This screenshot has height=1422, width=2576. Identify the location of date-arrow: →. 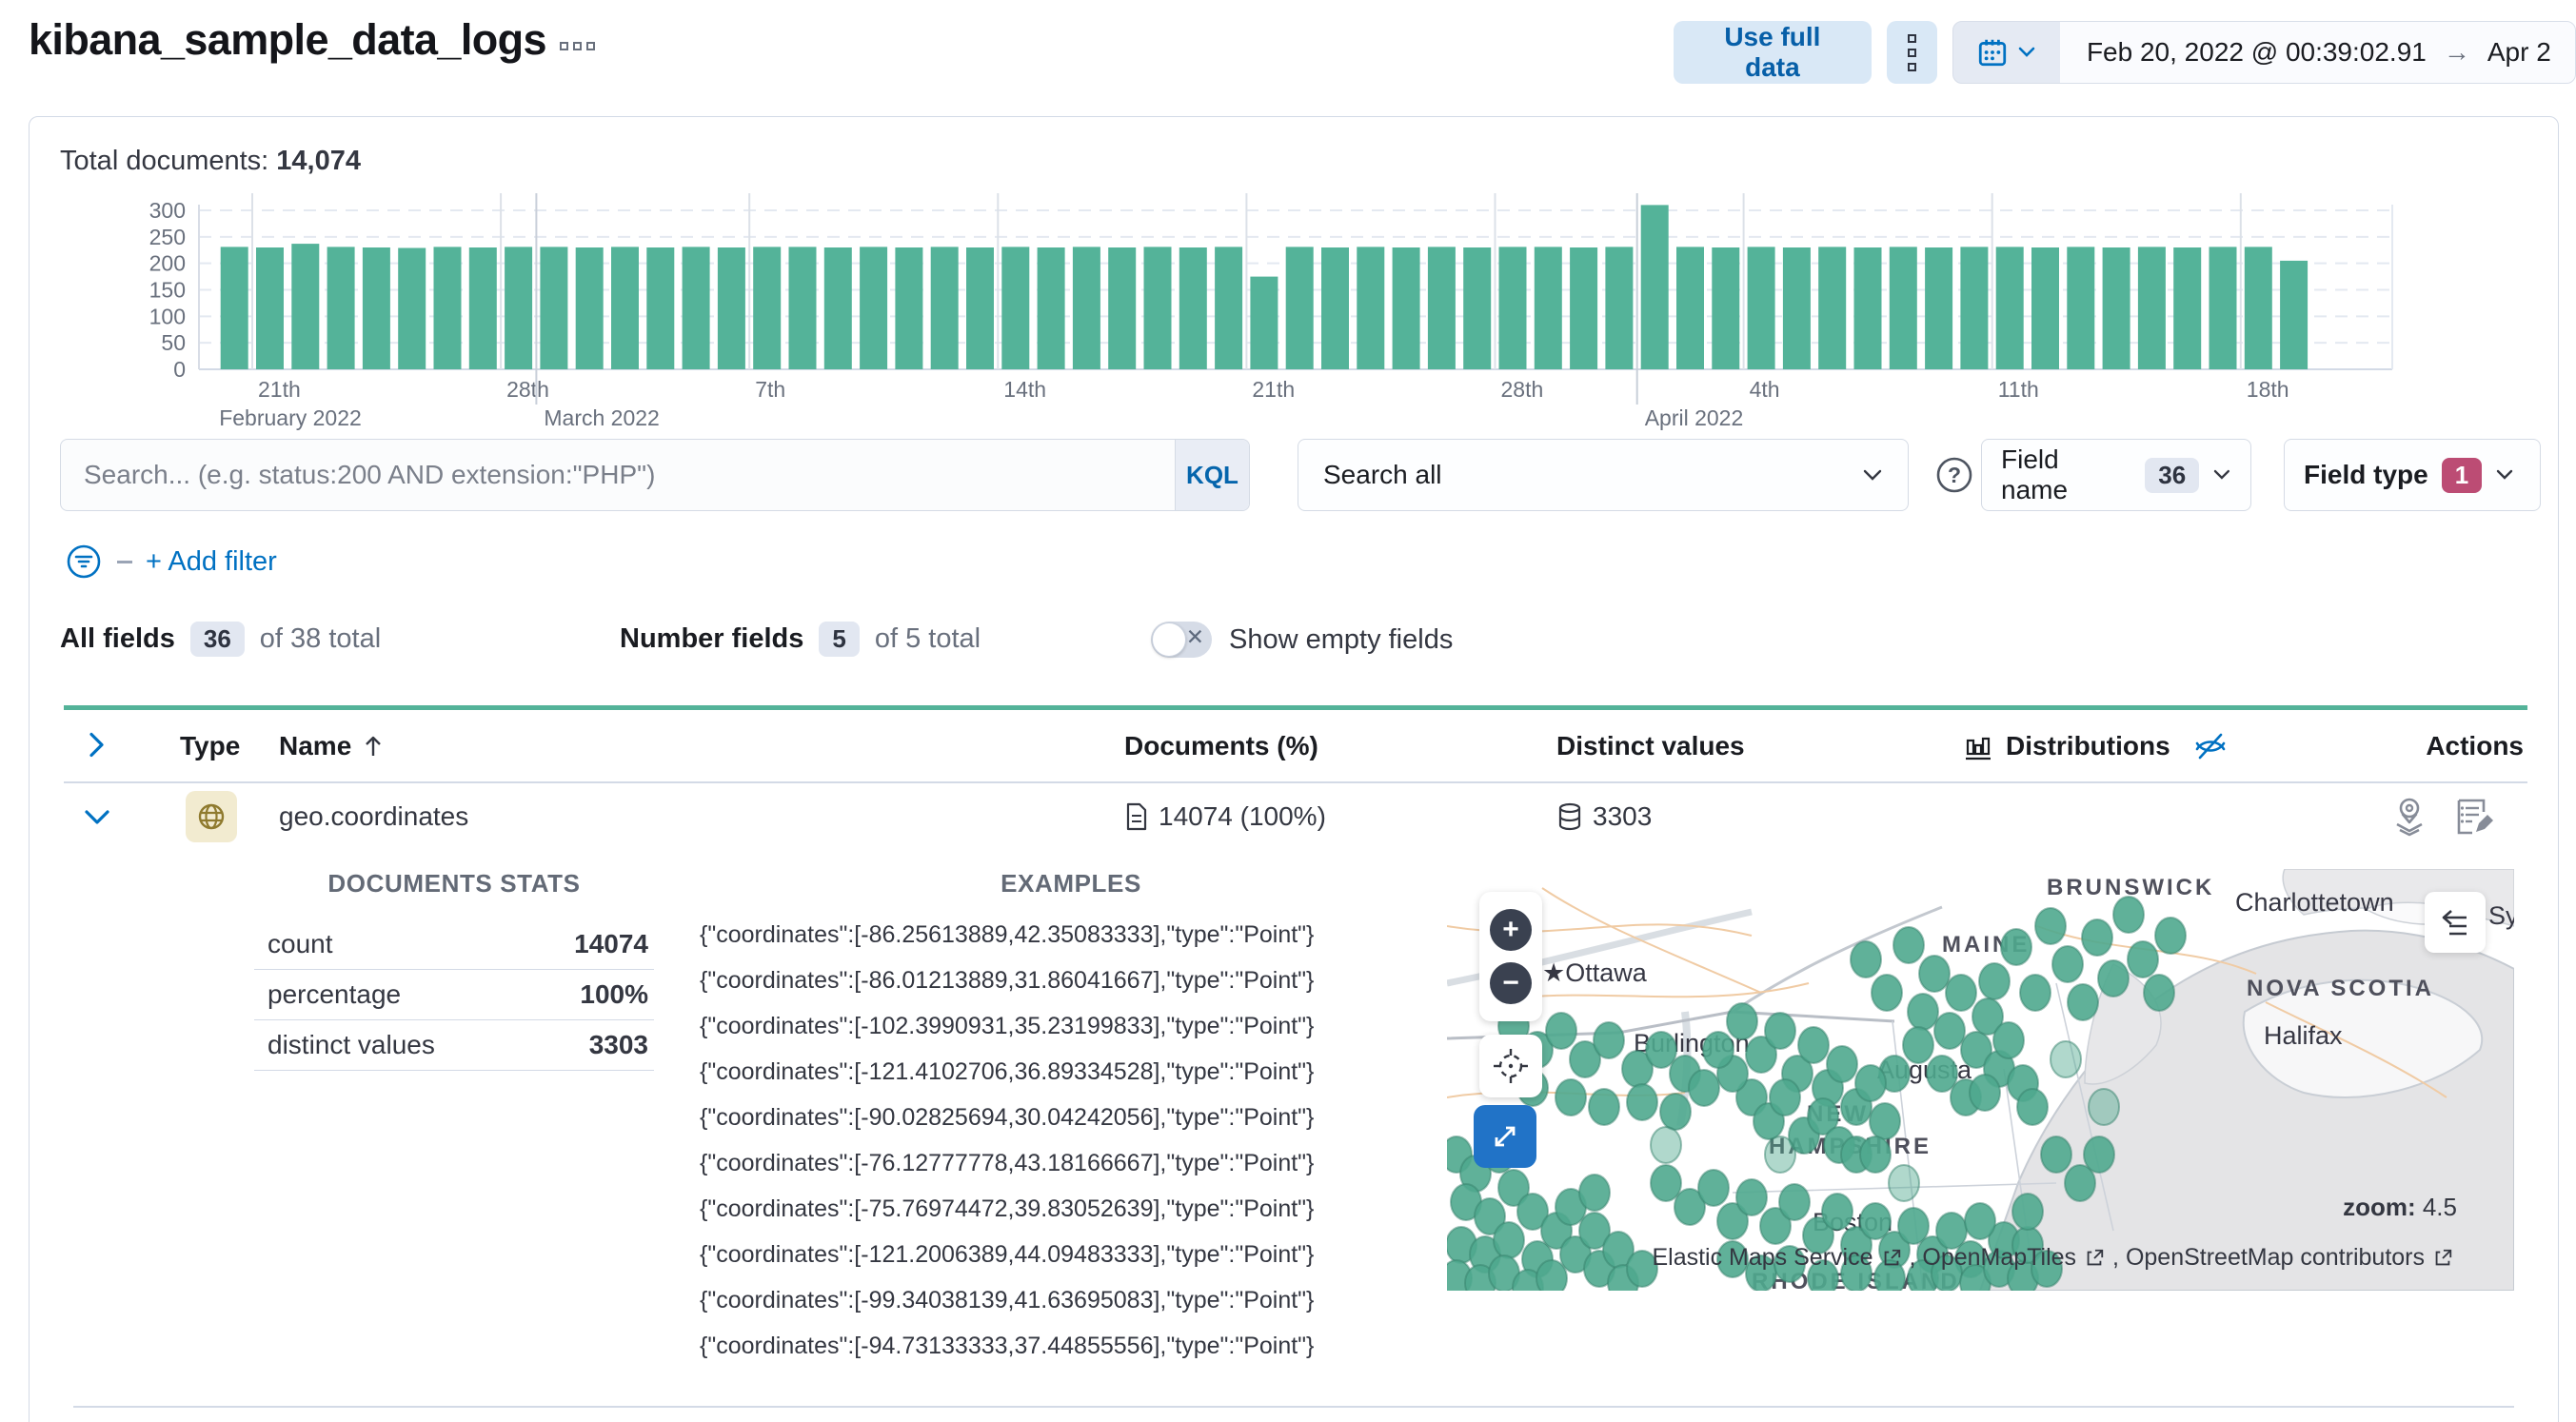
(2457, 52).